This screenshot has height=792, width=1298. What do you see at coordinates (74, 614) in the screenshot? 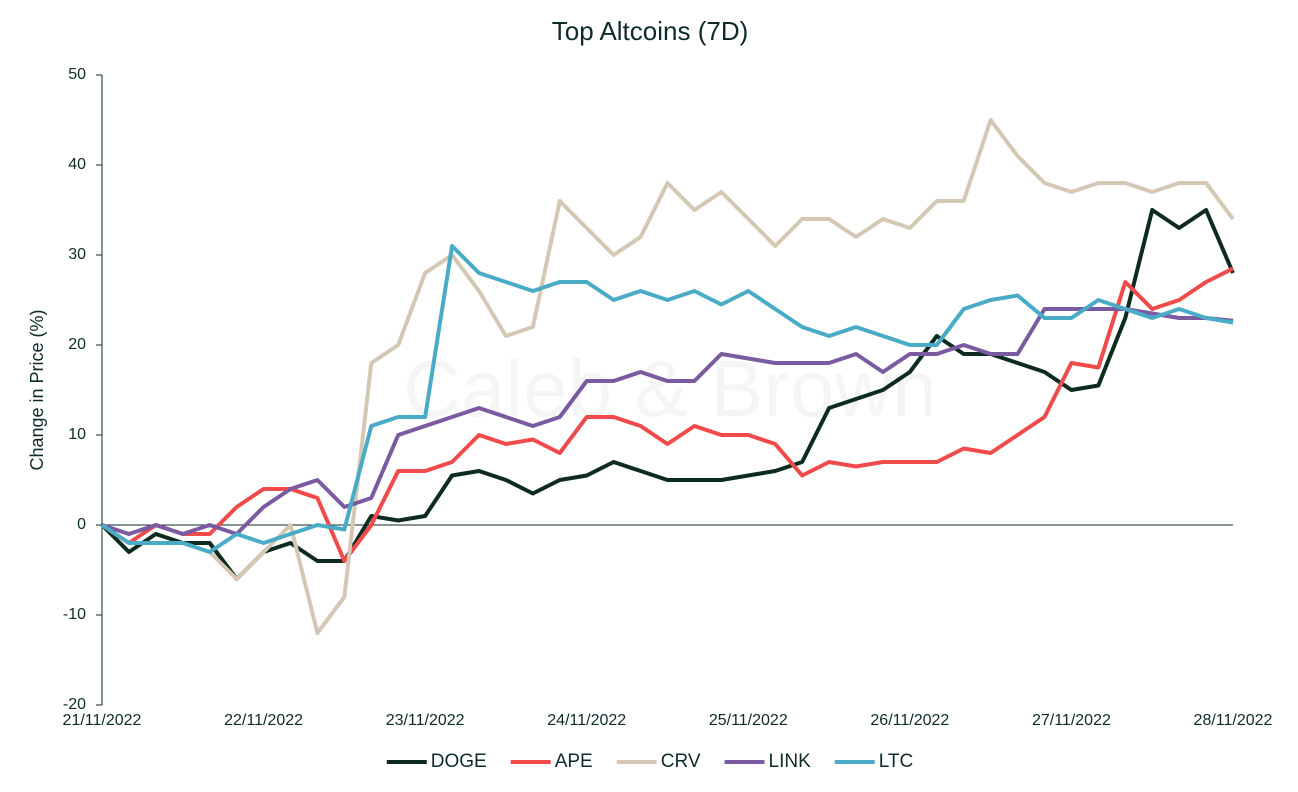
I see `y-tick-label: -10` at bounding box center [74, 614].